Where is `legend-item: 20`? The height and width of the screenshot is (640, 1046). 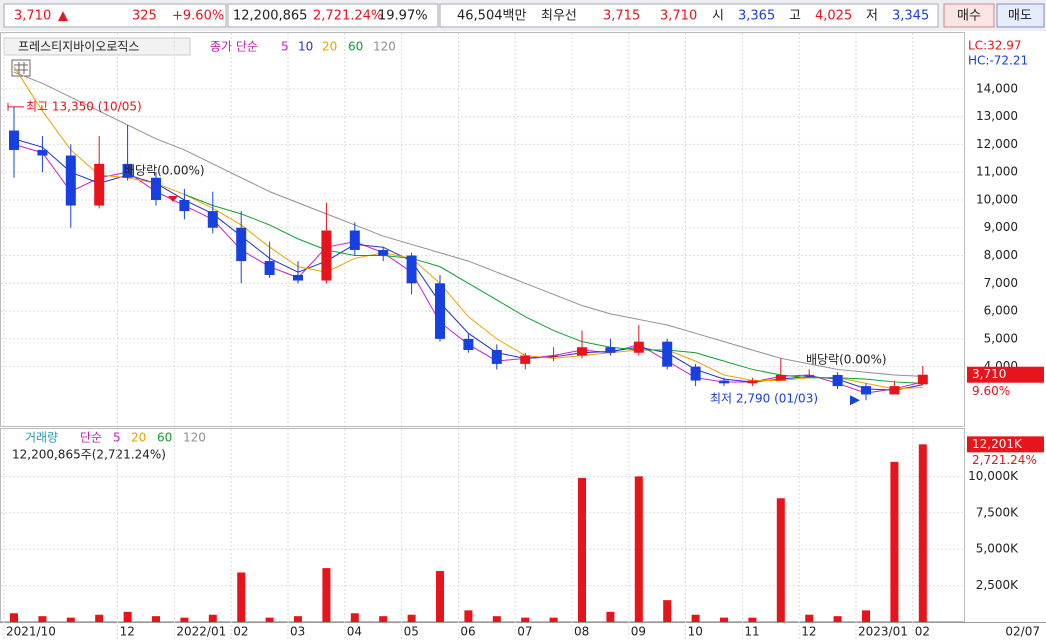 legend-item: 20 is located at coordinates (138, 438).